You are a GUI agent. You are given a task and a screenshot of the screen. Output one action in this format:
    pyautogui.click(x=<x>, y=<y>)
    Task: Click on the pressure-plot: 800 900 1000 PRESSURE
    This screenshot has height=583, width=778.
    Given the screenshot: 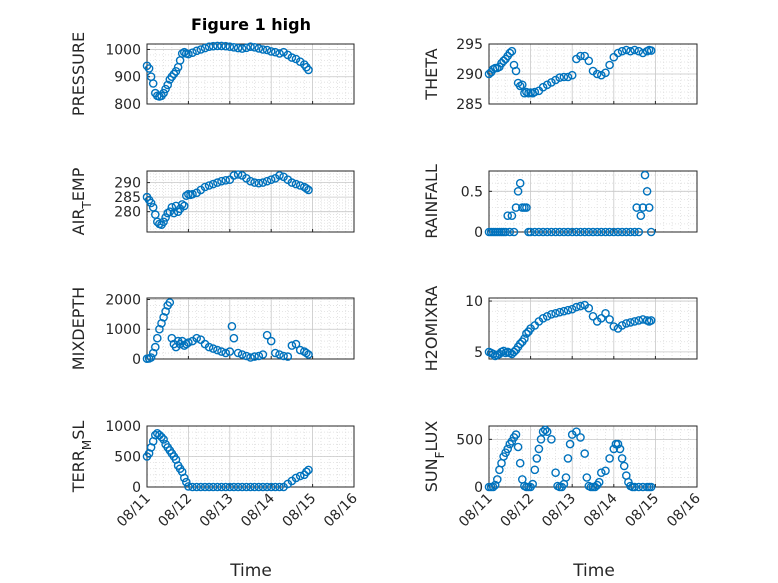 What is the action you would take?
    pyautogui.click(x=212, y=74)
    